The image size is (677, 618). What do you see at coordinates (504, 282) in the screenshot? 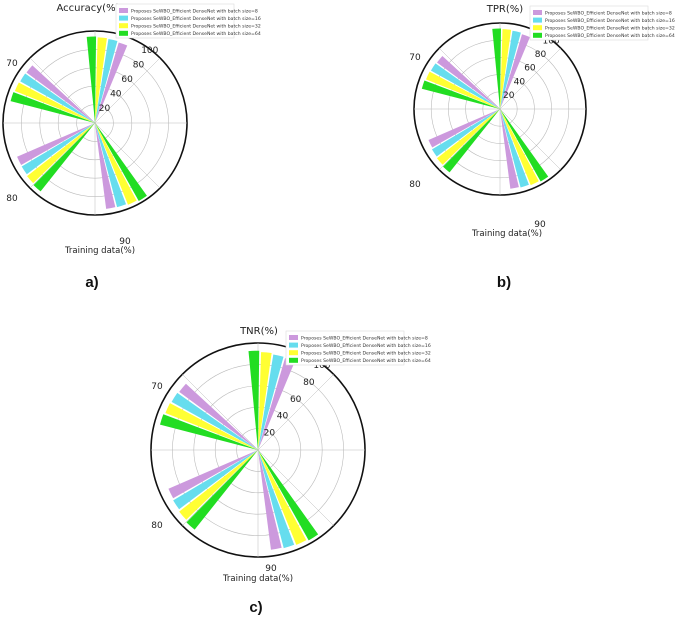
I see `panel-caption-b: b)` at bounding box center [504, 282].